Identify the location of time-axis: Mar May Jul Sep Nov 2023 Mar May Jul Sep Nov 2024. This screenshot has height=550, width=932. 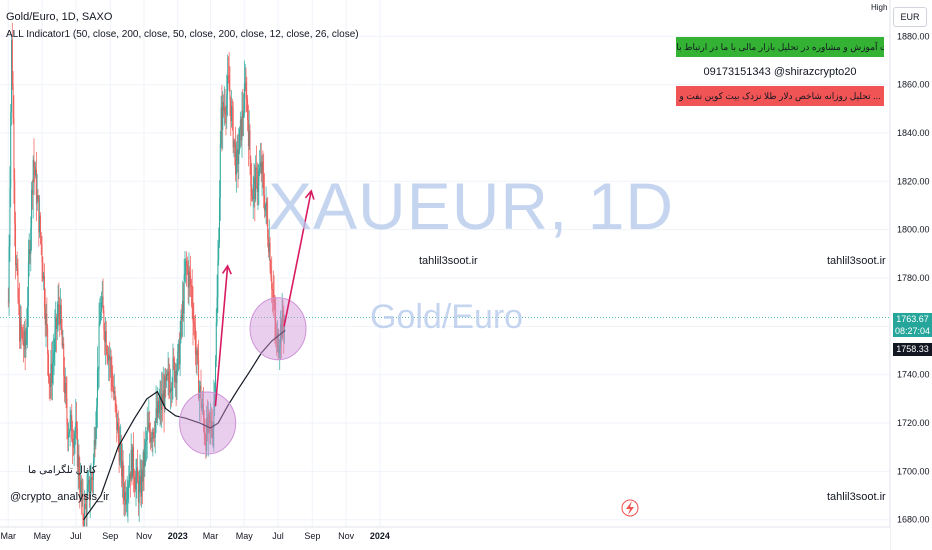
(445, 538).